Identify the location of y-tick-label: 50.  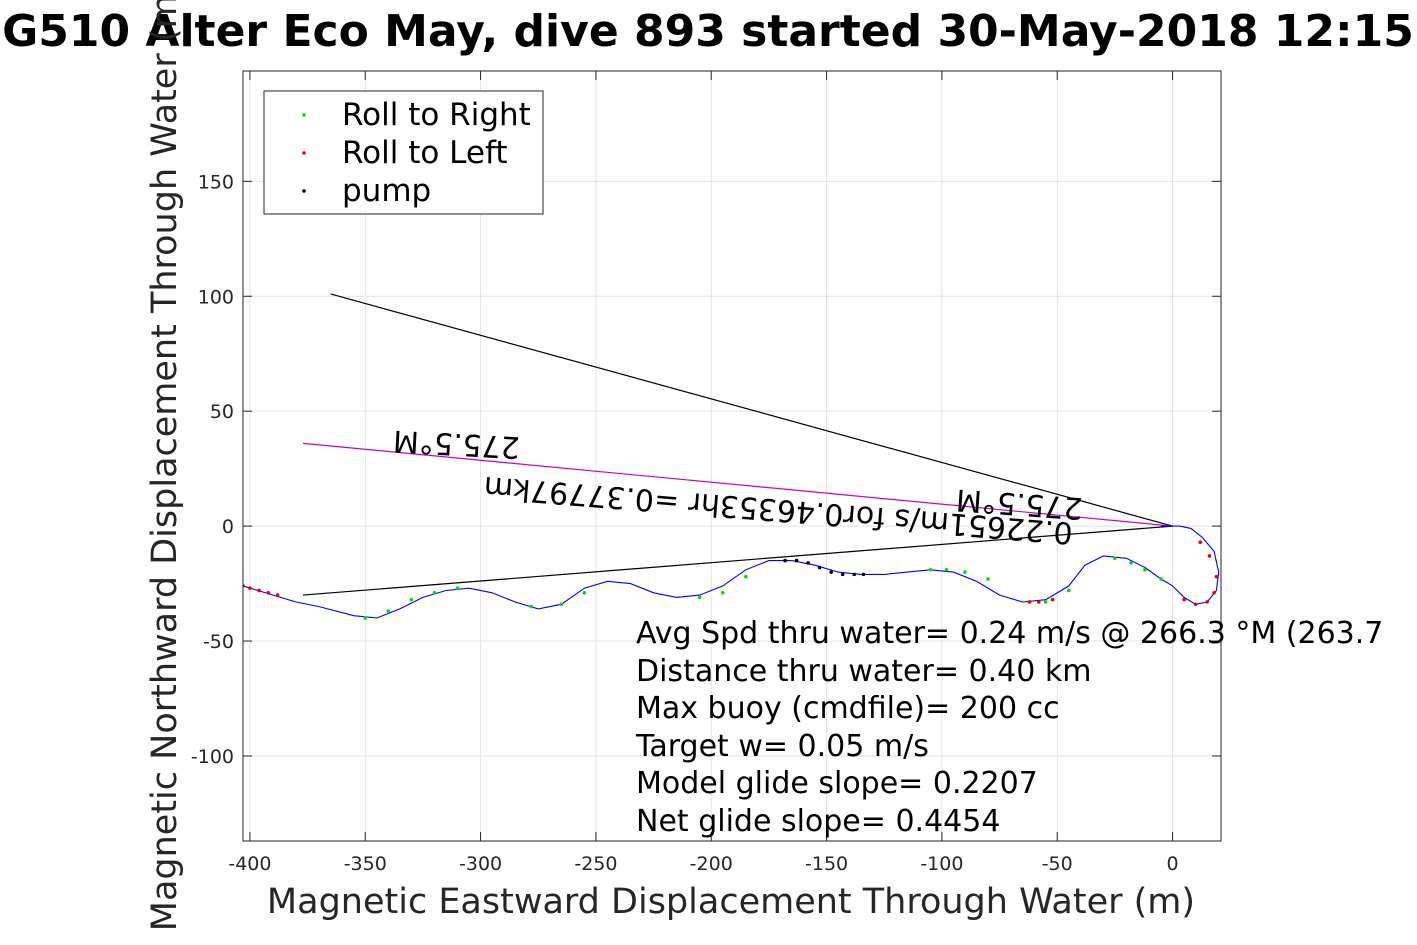
(222, 412).